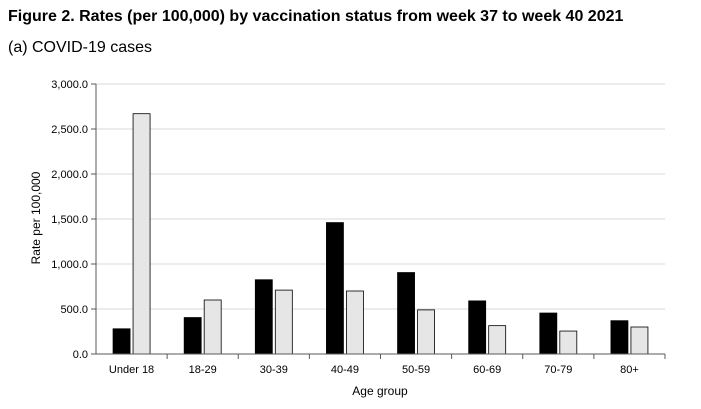  I want to click on y-tick-label: 1,500.0, so click(69, 220).